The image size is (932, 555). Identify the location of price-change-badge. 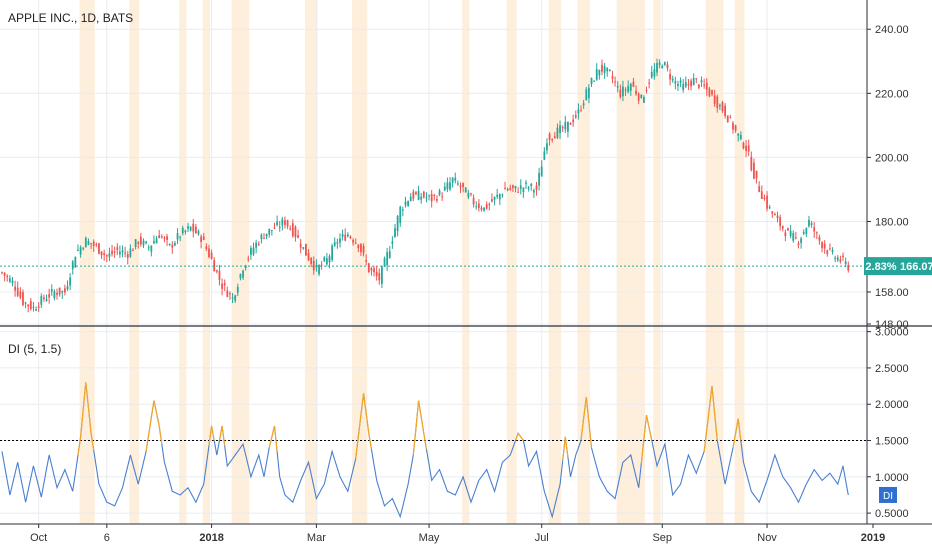
(881, 266).